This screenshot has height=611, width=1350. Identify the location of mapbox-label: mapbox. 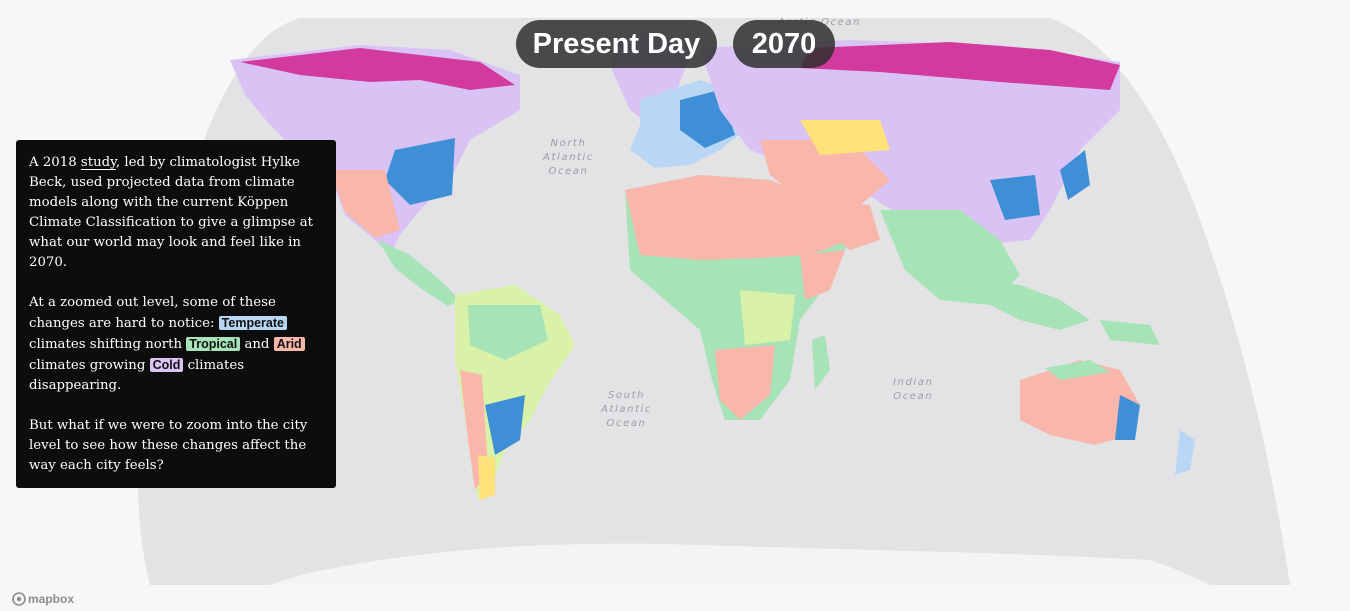
(51, 599).